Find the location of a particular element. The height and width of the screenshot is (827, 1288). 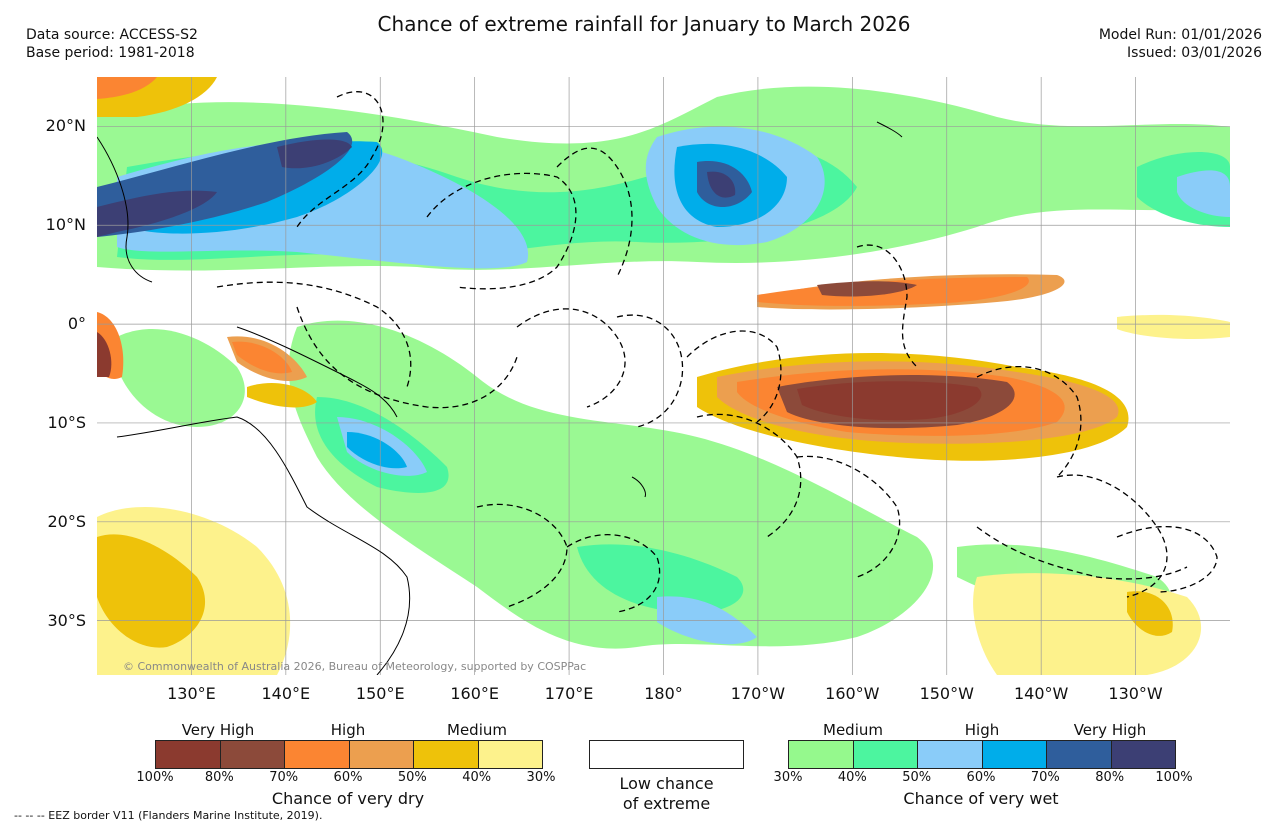

longitude-label: 140°E is located at coordinates (286, 693).